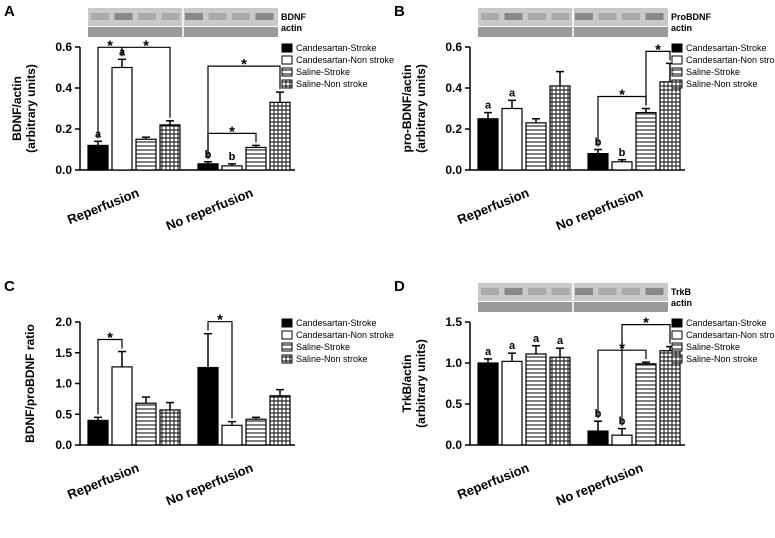  I want to click on panel-letter: A, so click(9, 11).